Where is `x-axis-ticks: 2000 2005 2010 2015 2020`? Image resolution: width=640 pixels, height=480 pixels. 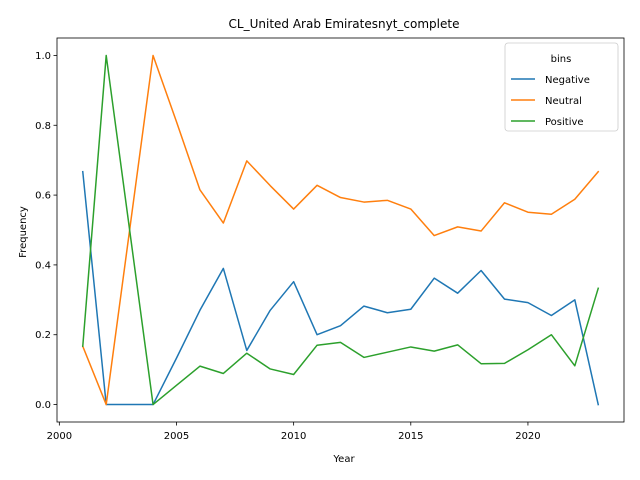
x-axis-ticks: 2000 2005 2010 2015 2020 is located at coordinates (294, 432).